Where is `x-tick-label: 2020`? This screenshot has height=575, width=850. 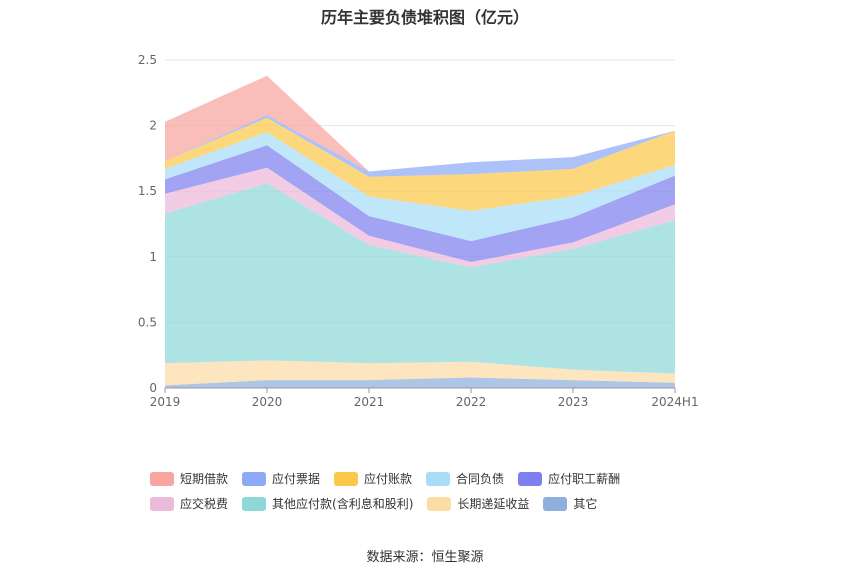
x-tick-label: 2020 is located at coordinates (267, 402).